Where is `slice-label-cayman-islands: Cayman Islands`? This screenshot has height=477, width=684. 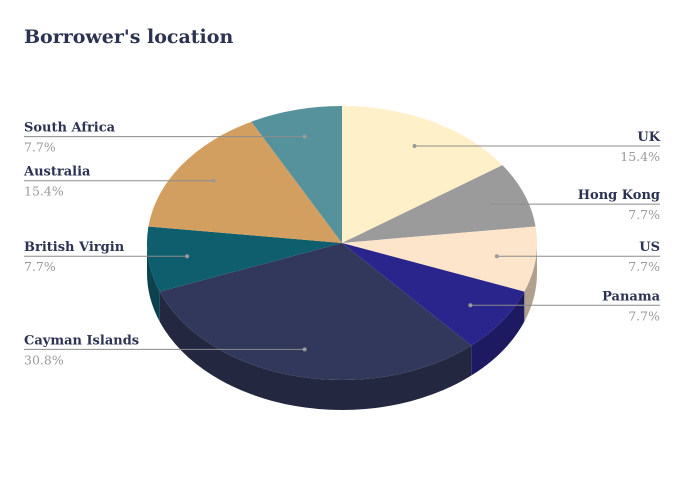
slice-label-cayman-islands: Cayman Islands is located at coordinates (81, 340).